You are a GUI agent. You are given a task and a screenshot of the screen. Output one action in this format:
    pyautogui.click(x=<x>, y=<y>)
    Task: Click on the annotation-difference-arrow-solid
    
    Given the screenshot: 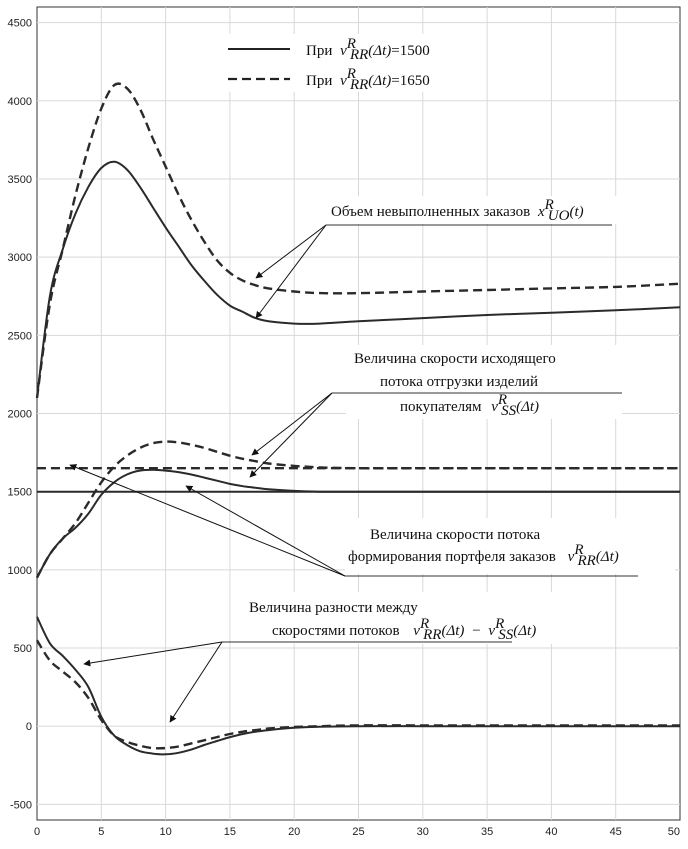 What is the action you would take?
    pyautogui.click(x=153, y=654)
    